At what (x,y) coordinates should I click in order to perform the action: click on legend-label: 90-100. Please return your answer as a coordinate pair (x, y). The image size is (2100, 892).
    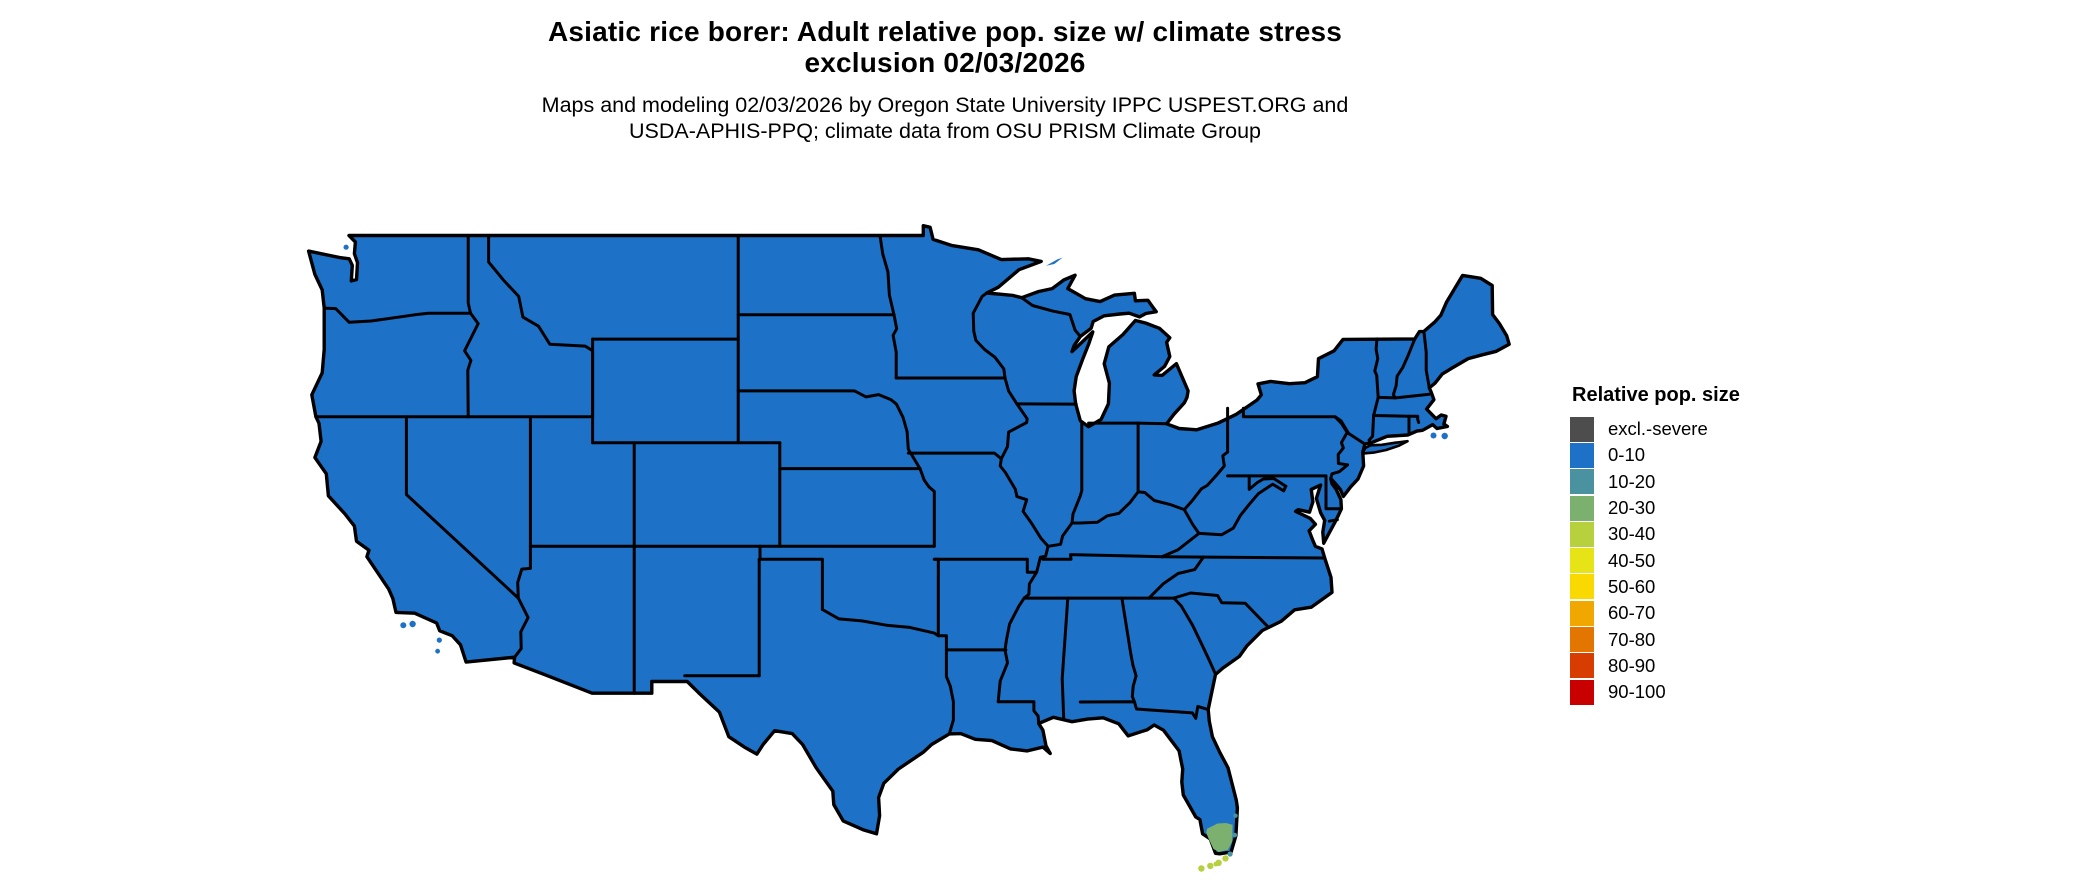
    Looking at the image, I should click on (1637, 692).